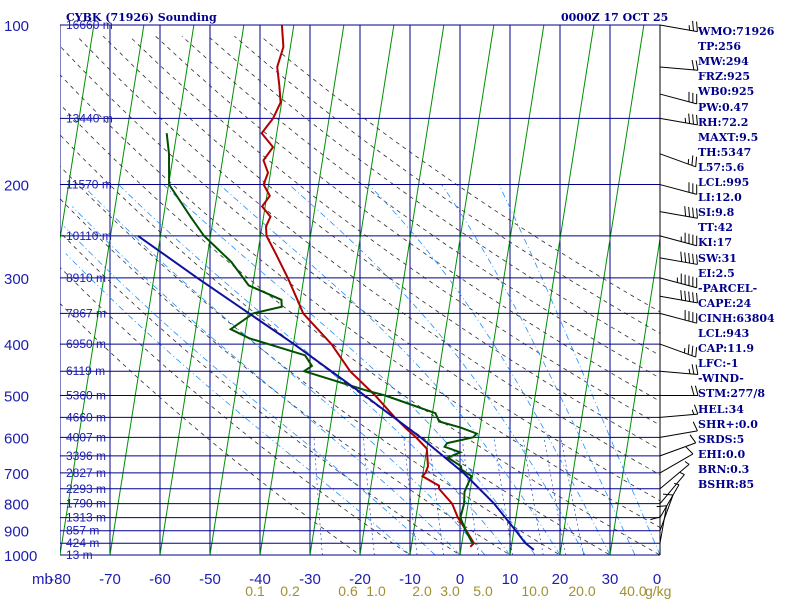 This screenshot has height=600, width=800. What do you see at coordinates (410, 579) in the screenshot?
I see `temperature-tick-label: -10` at bounding box center [410, 579].